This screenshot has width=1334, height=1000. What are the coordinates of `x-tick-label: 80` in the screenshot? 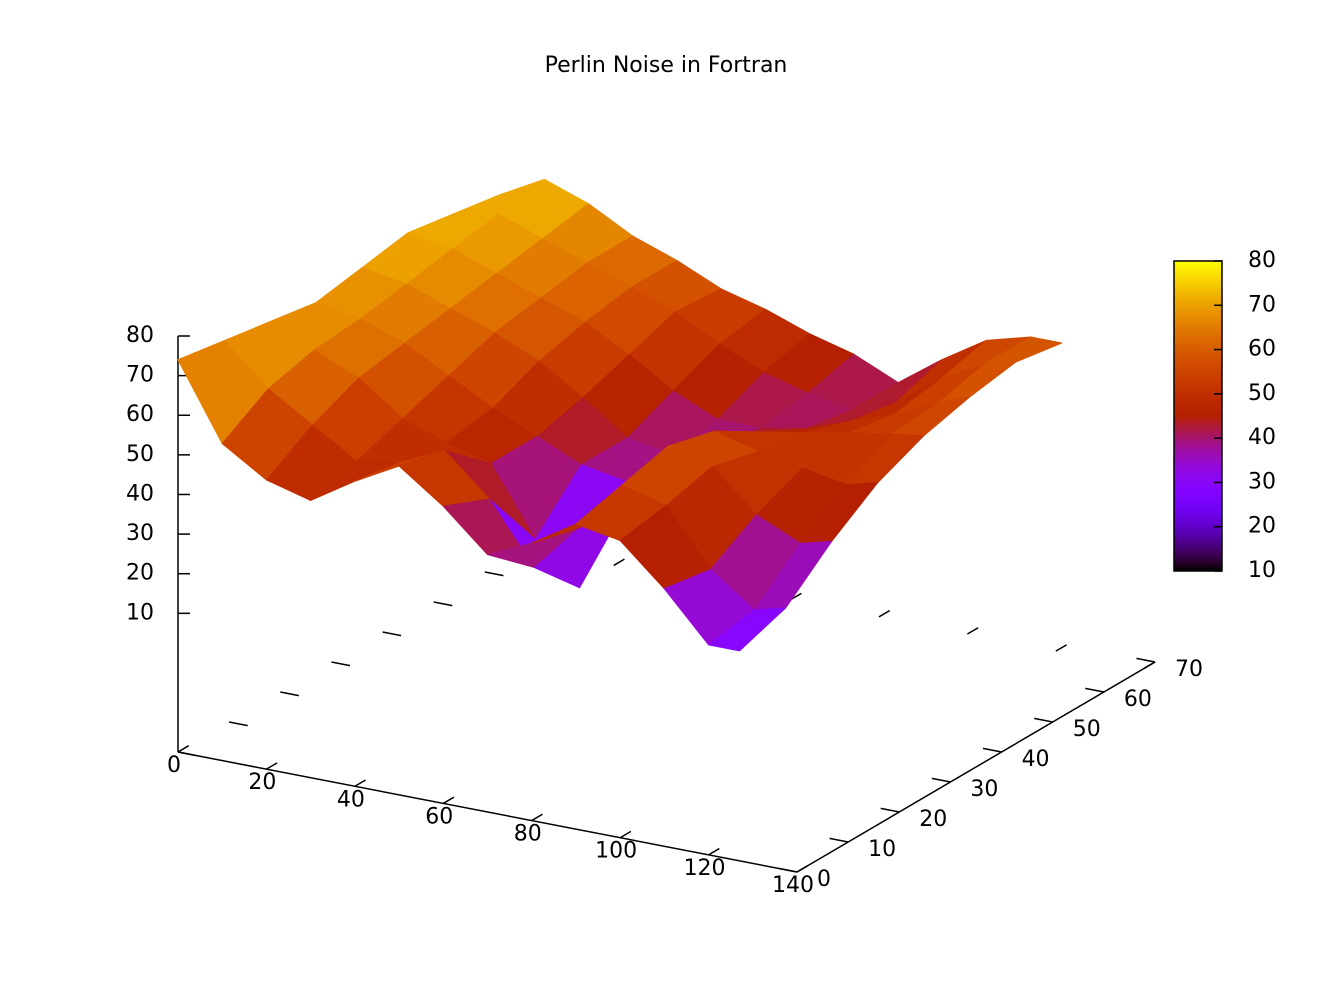 It's located at (528, 834).